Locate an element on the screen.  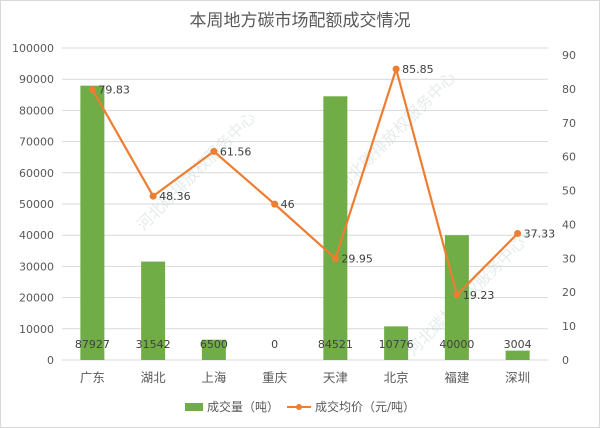
y-axis-tick-left: 90000 is located at coordinates (36, 79).